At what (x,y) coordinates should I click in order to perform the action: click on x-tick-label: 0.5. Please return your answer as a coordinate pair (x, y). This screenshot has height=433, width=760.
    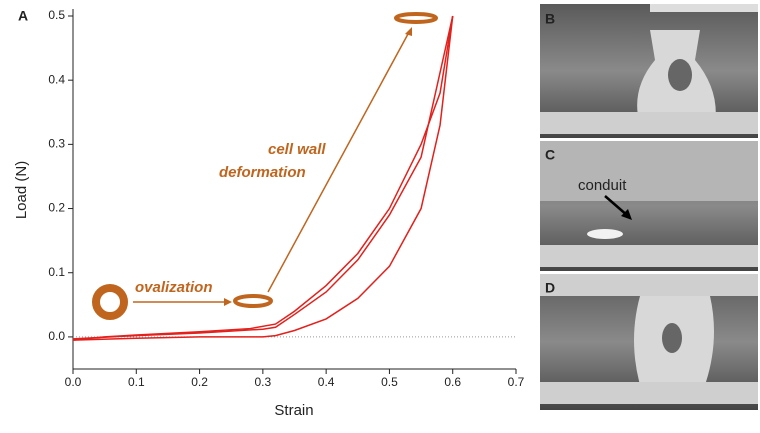
    Looking at the image, I should click on (389, 382).